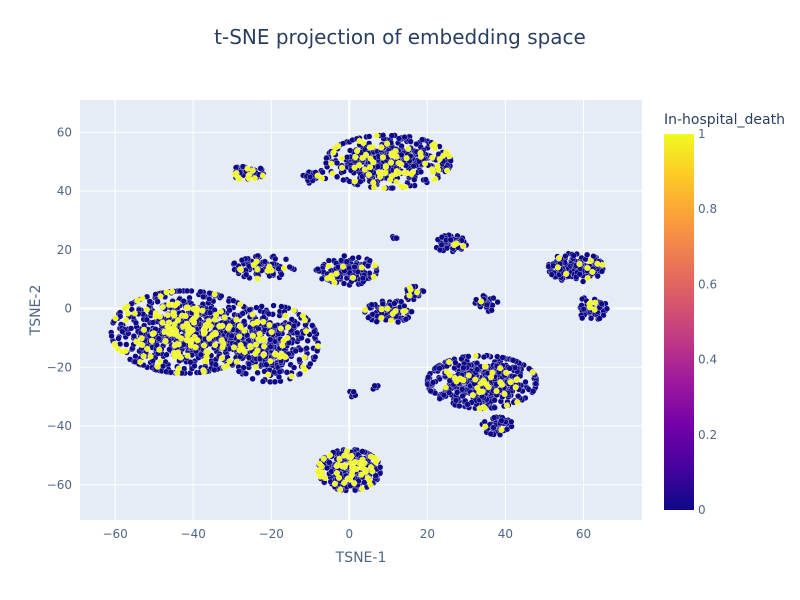 This screenshot has width=800, height=600. I want to click on x-tick-label: −40, so click(193, 534).